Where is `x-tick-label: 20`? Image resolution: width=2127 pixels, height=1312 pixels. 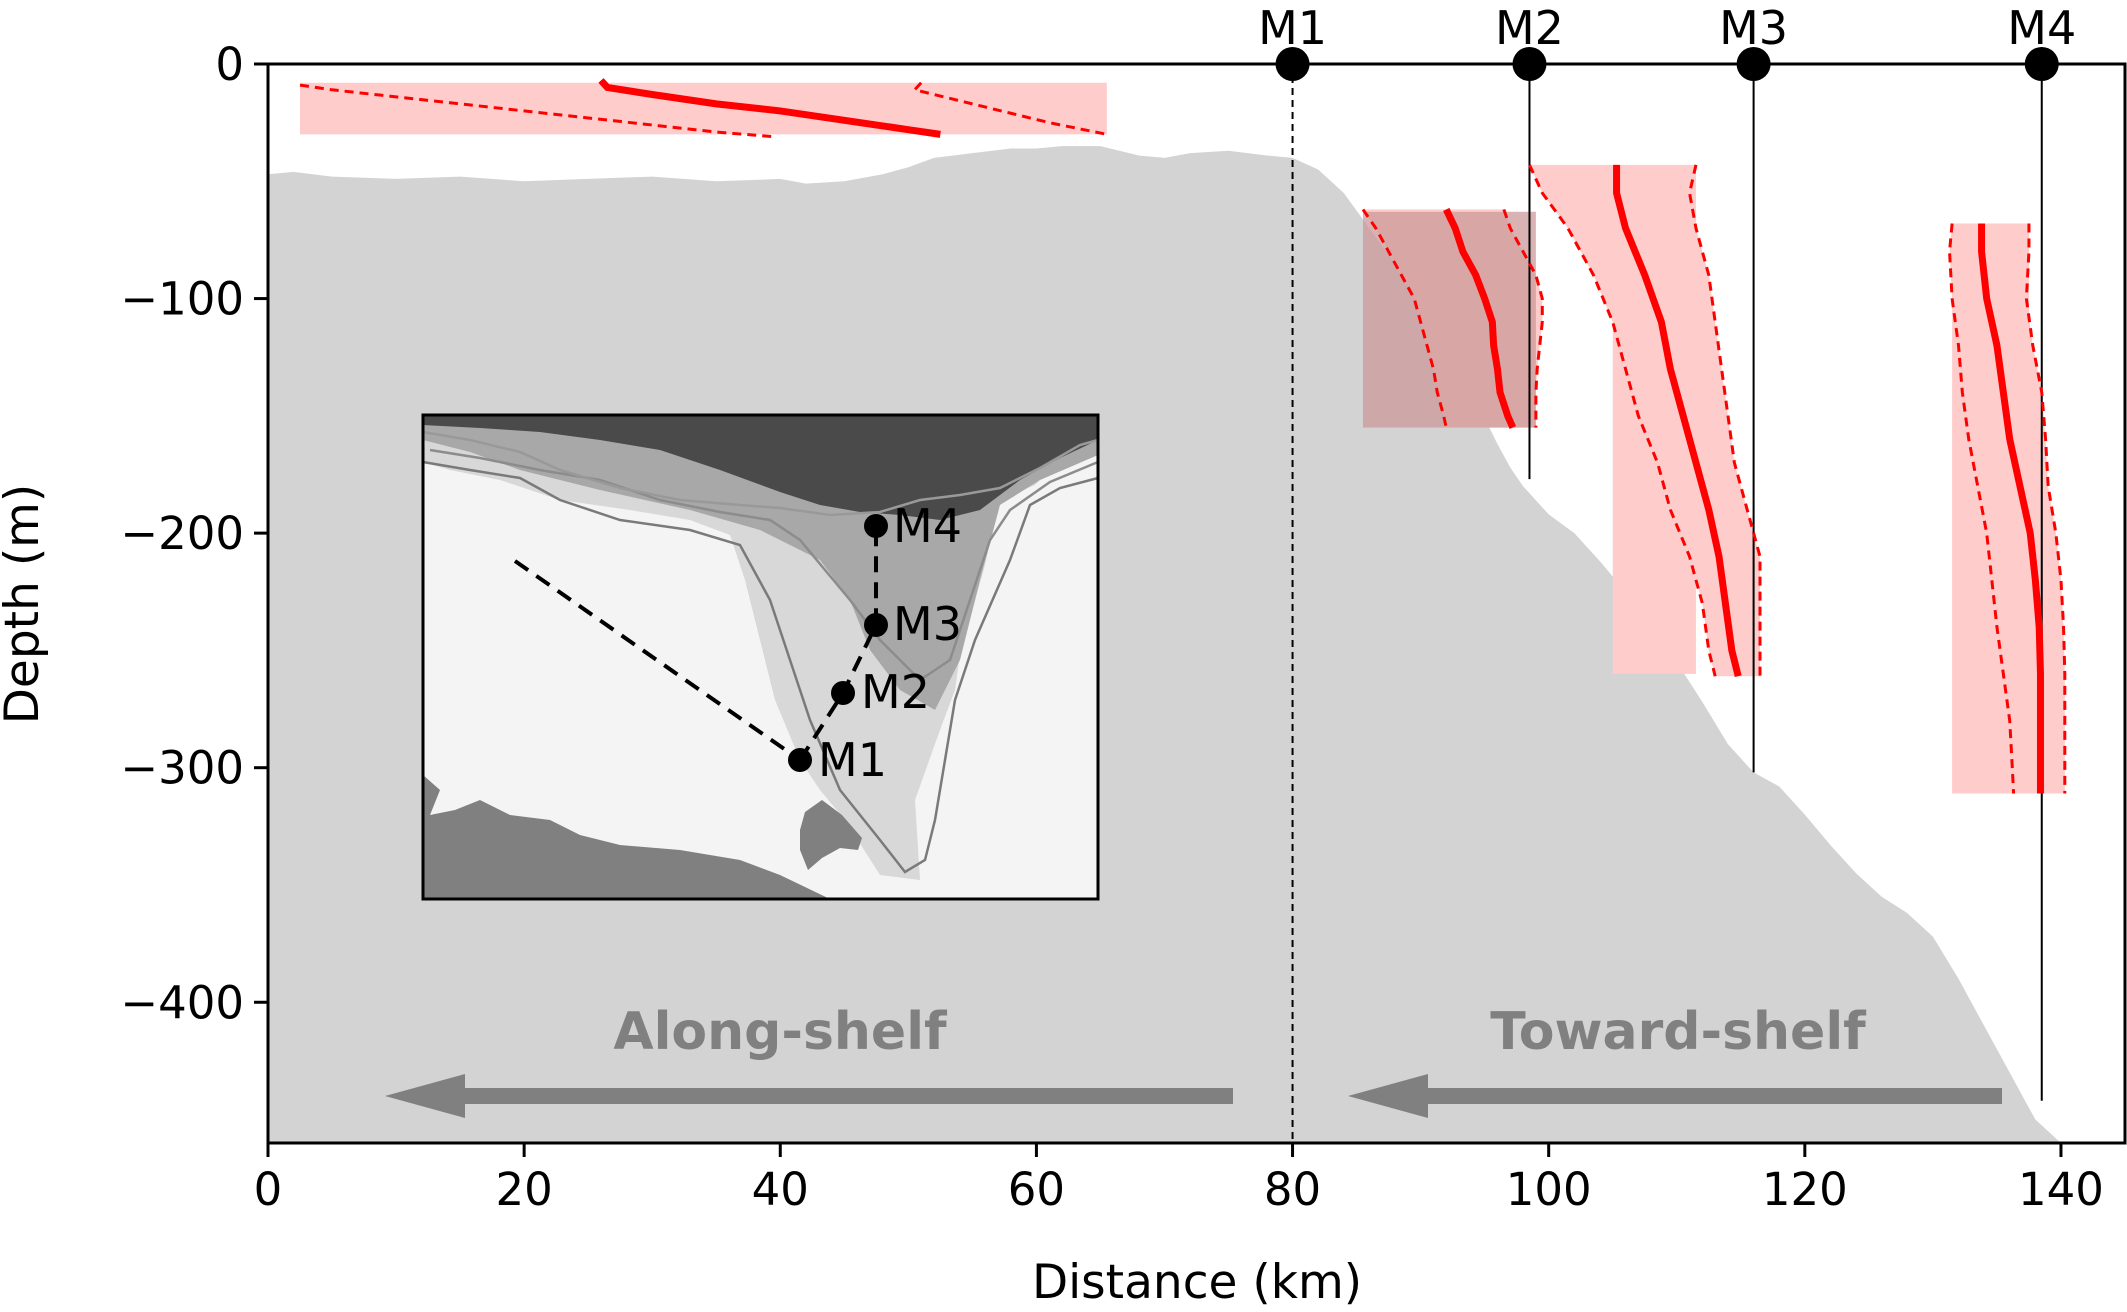 x-tick-label: 20 is located at coordinates (524, 1189).